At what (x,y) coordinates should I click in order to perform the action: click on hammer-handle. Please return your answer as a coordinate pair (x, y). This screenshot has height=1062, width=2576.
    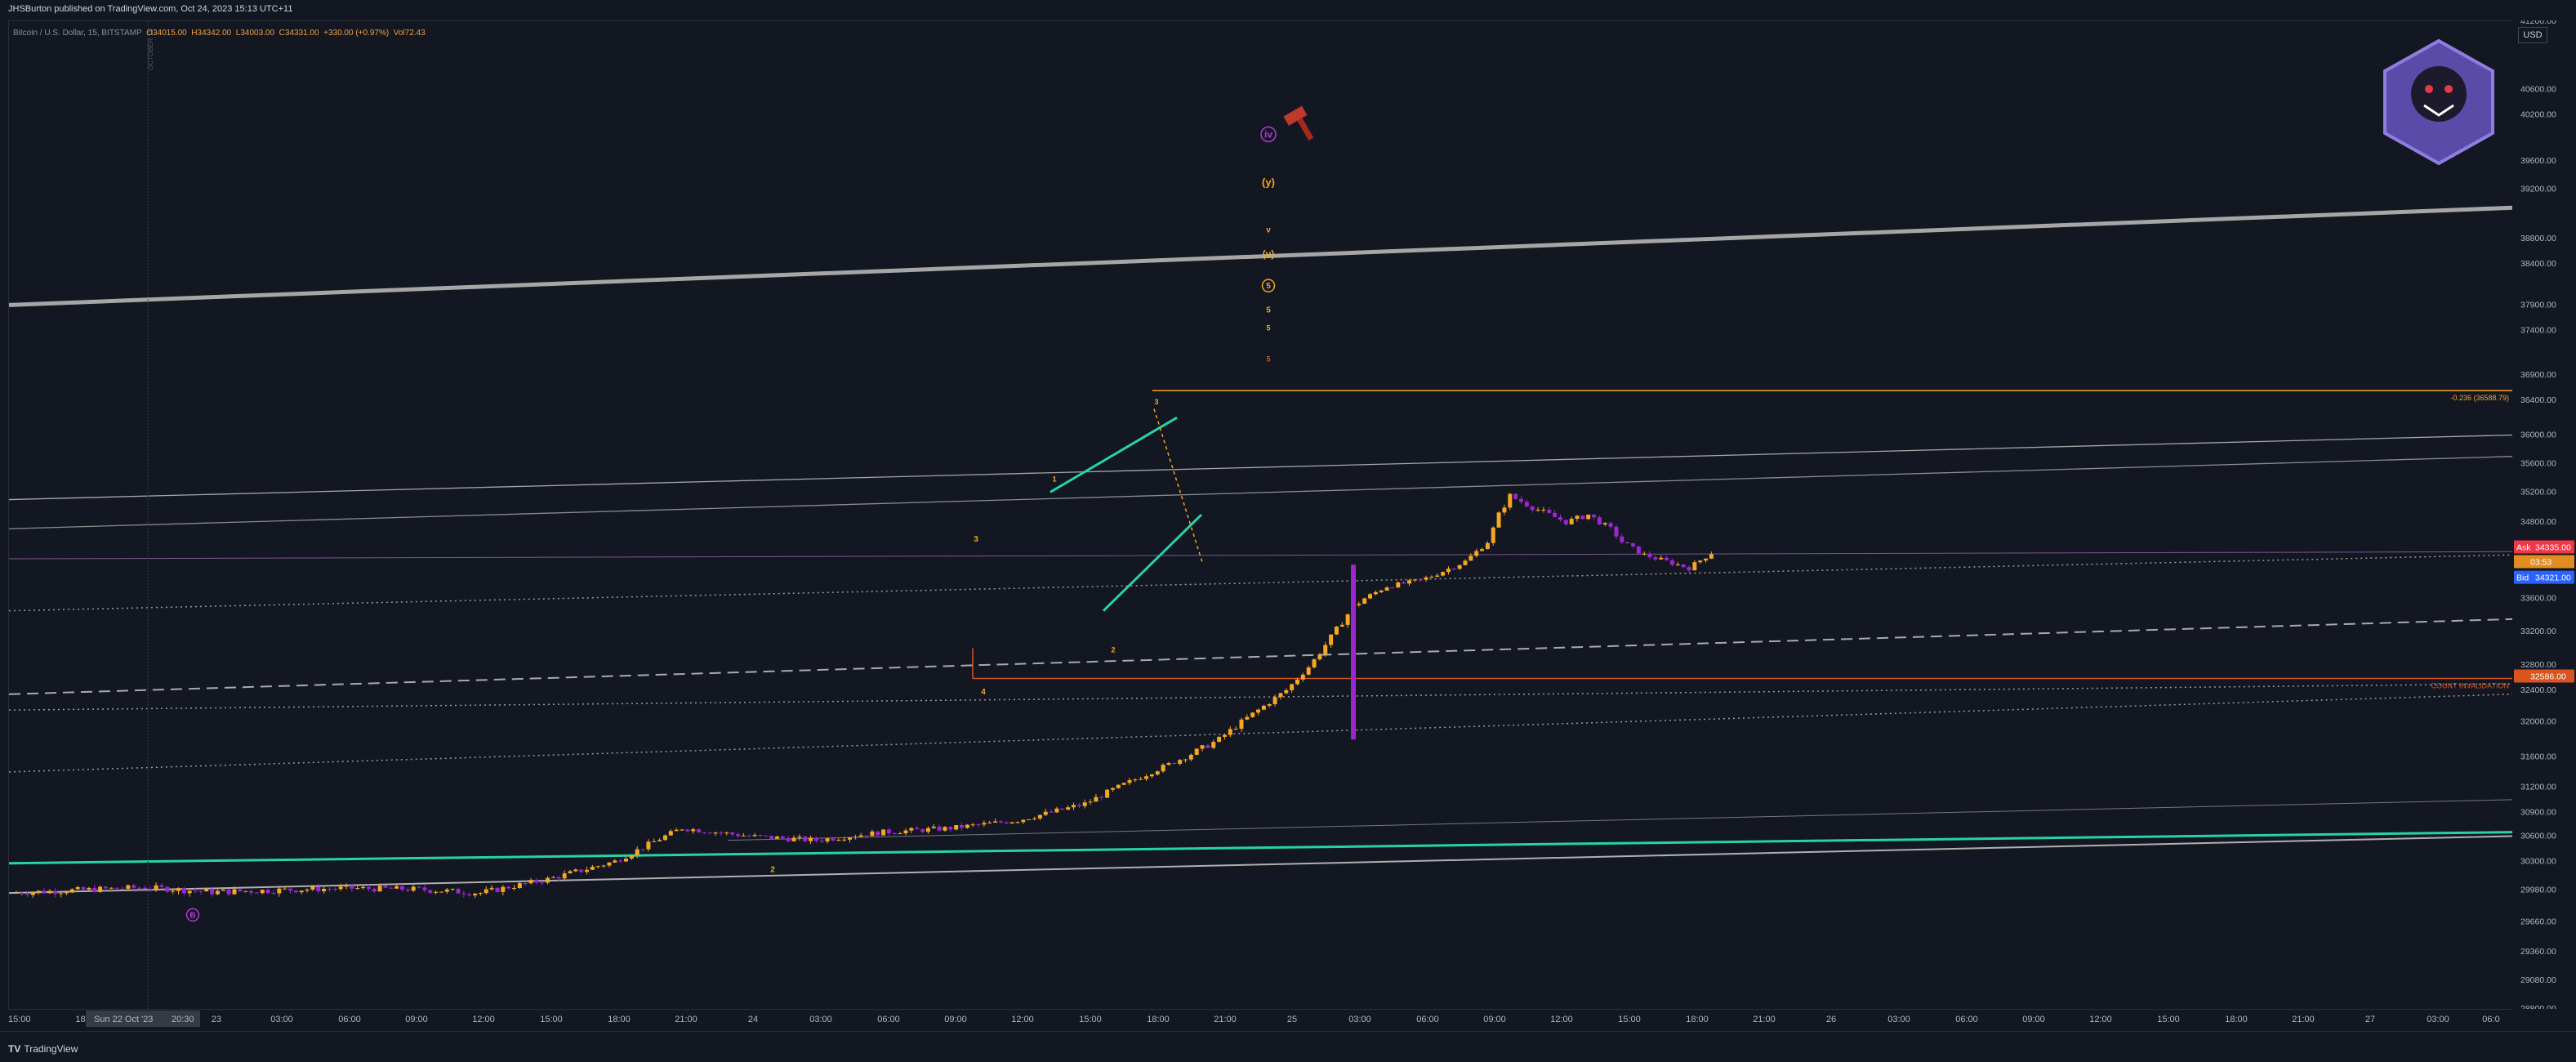
    Looking at the image, I should click on (1305, 129).